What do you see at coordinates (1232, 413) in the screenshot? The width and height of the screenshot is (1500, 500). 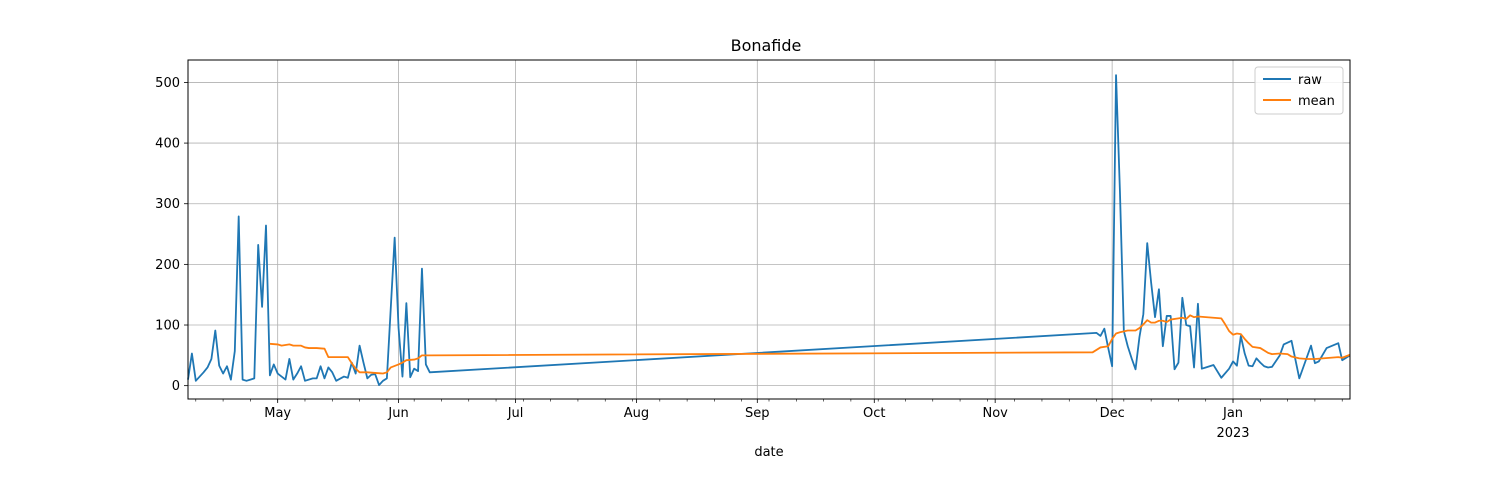 I see `x-tick-label: Jan` at bounding box center [1232, 413].